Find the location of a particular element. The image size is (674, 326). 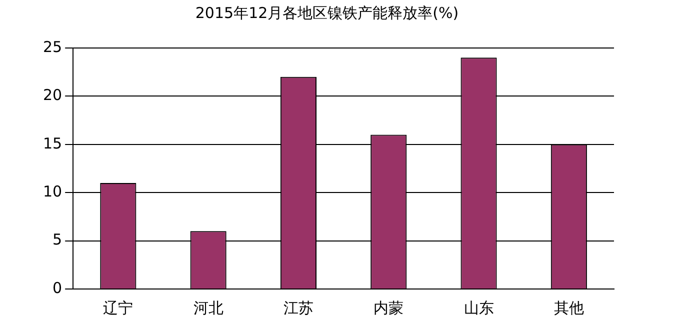

x-tick-label: 辽宁 is located at coordinates (118, 307).